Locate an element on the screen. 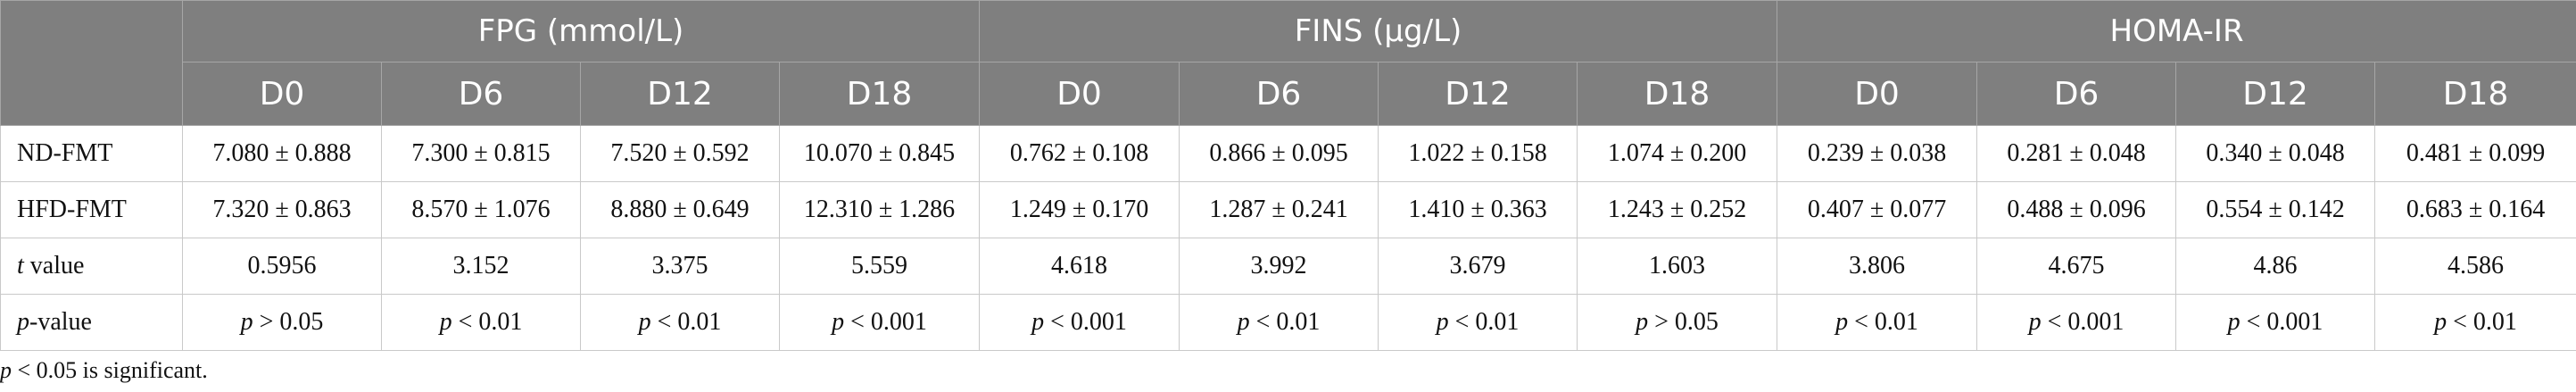 This screenshot has width=2576, height=392. row-label: HFD-FMT is located at coordinates (91, 209).